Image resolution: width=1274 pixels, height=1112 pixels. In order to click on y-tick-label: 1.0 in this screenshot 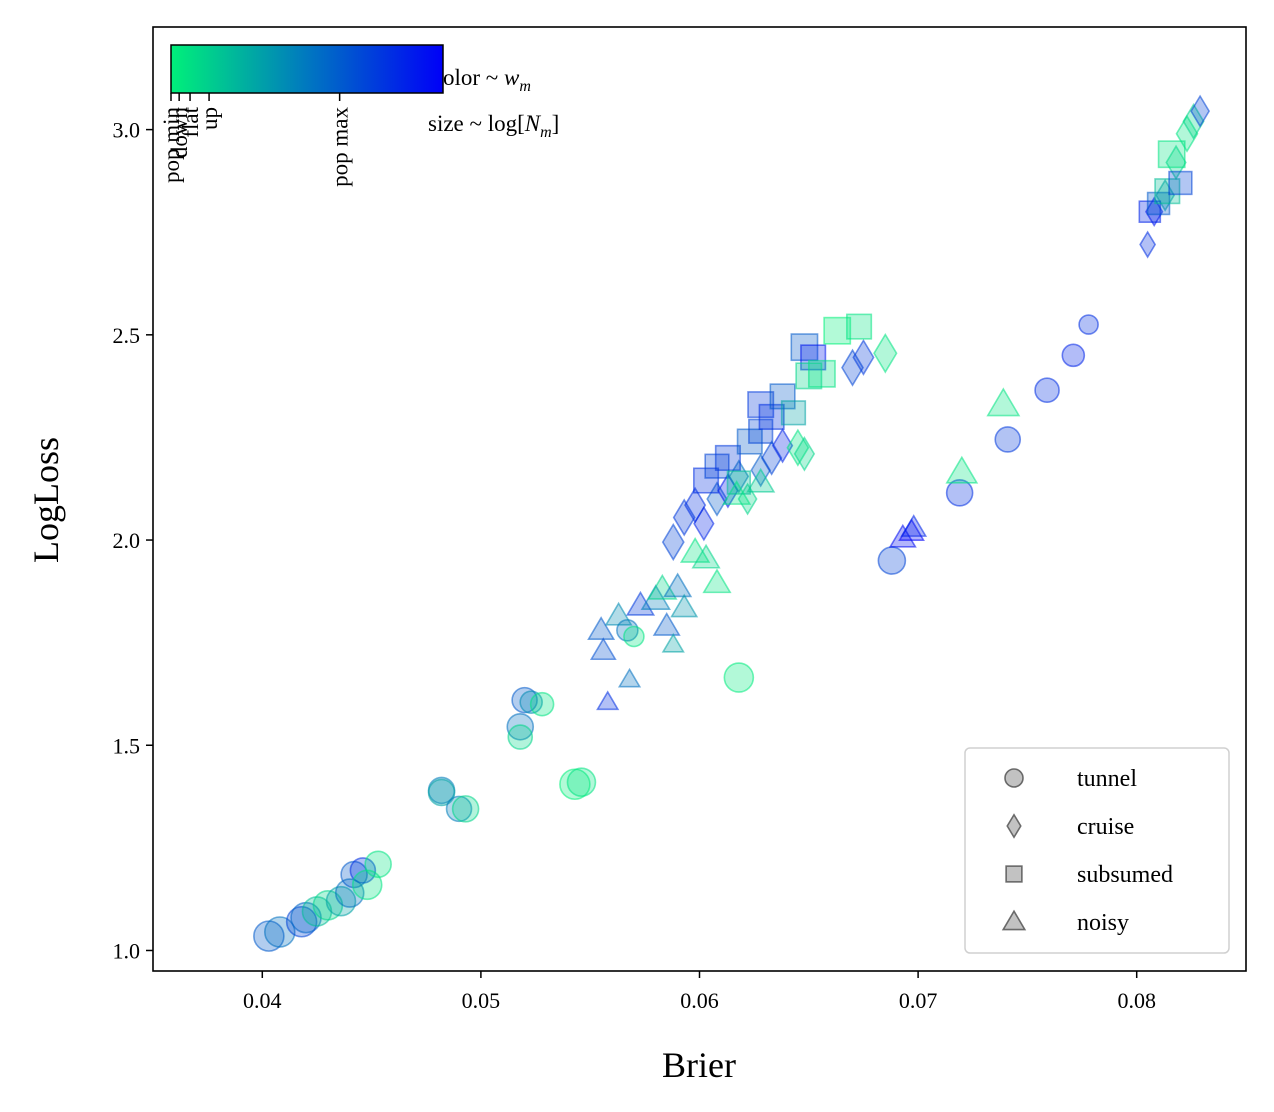, I will do `click(127, 950)`.